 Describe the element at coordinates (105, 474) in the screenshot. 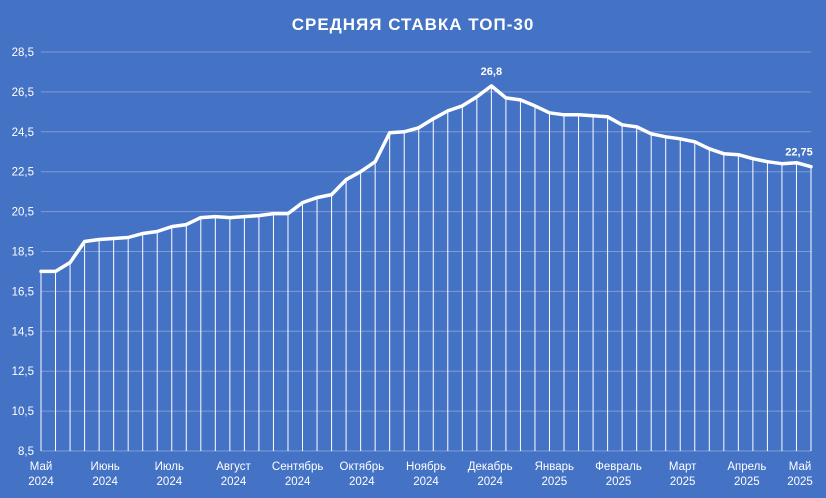

I see `x-tick-label: Июнь 2024` at that location.